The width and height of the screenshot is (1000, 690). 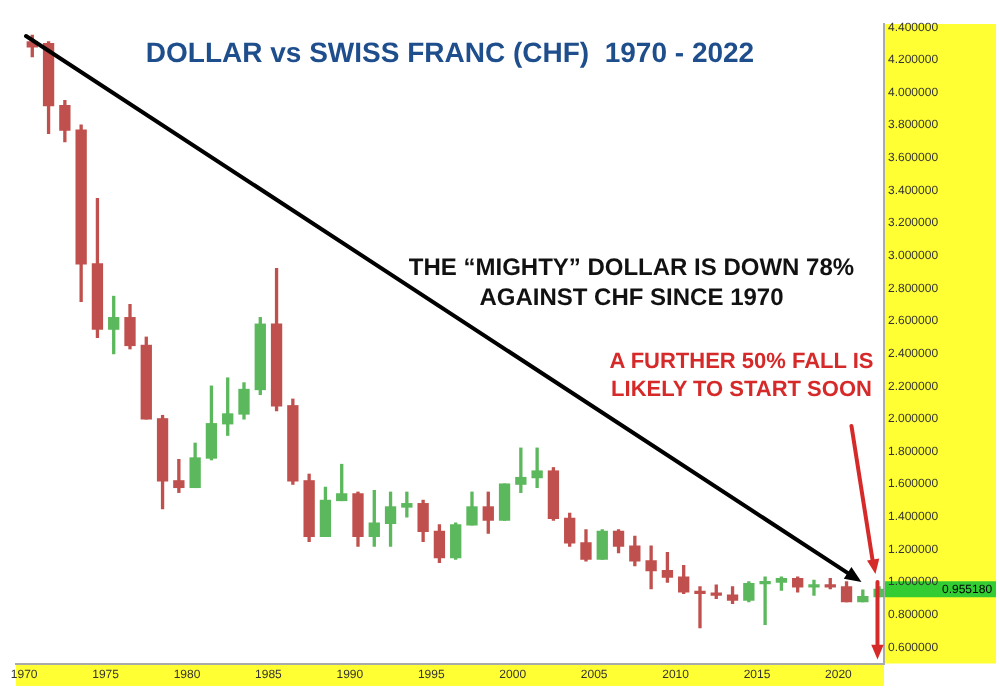 What do you see at coordinates (631, 281) in the screenshot?
I see `annotation: THE “MIGHTY” DOLLAR IS DOWN 78% AGAINST CHF SINCE 1970` at bounding box center [631, 281].